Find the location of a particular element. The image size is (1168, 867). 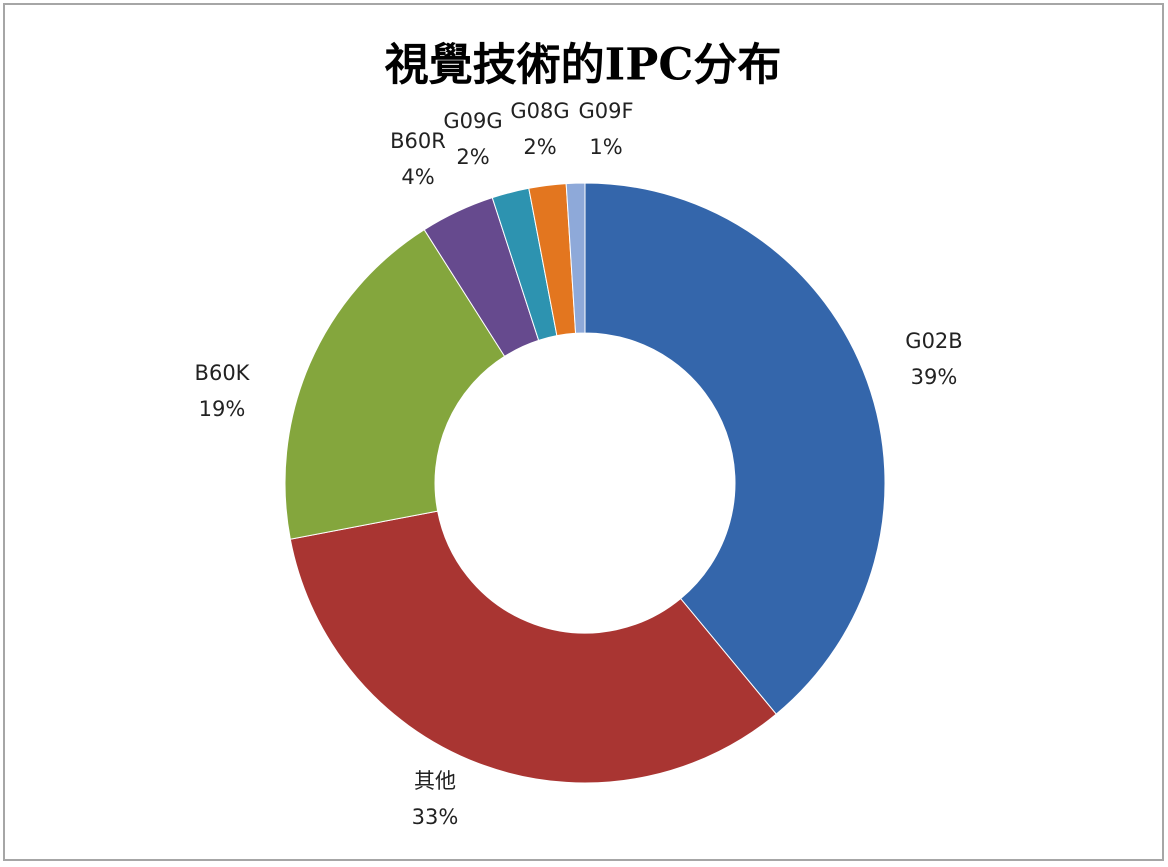

slice-label: 其他 is located at coordinates (435, 781).